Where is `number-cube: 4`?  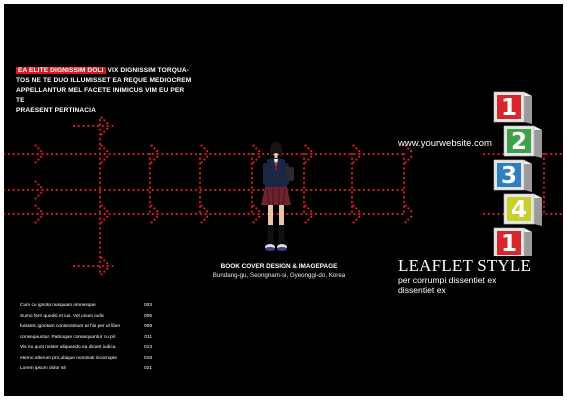
number-cube: 4 is located at coordinates (522, 209).